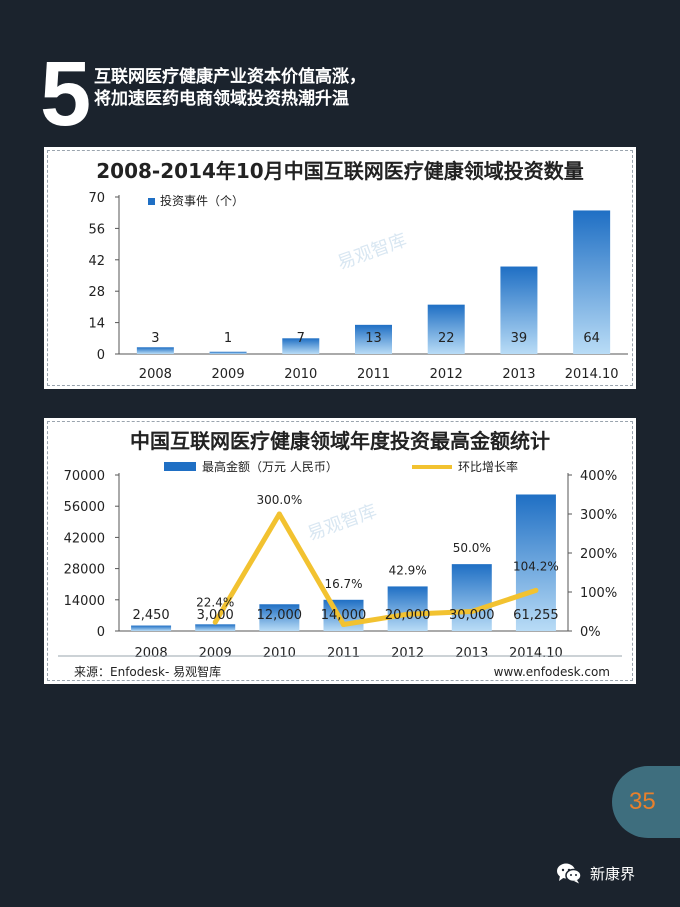  I want to click on y-tick-label: 14, so click(96, 324).